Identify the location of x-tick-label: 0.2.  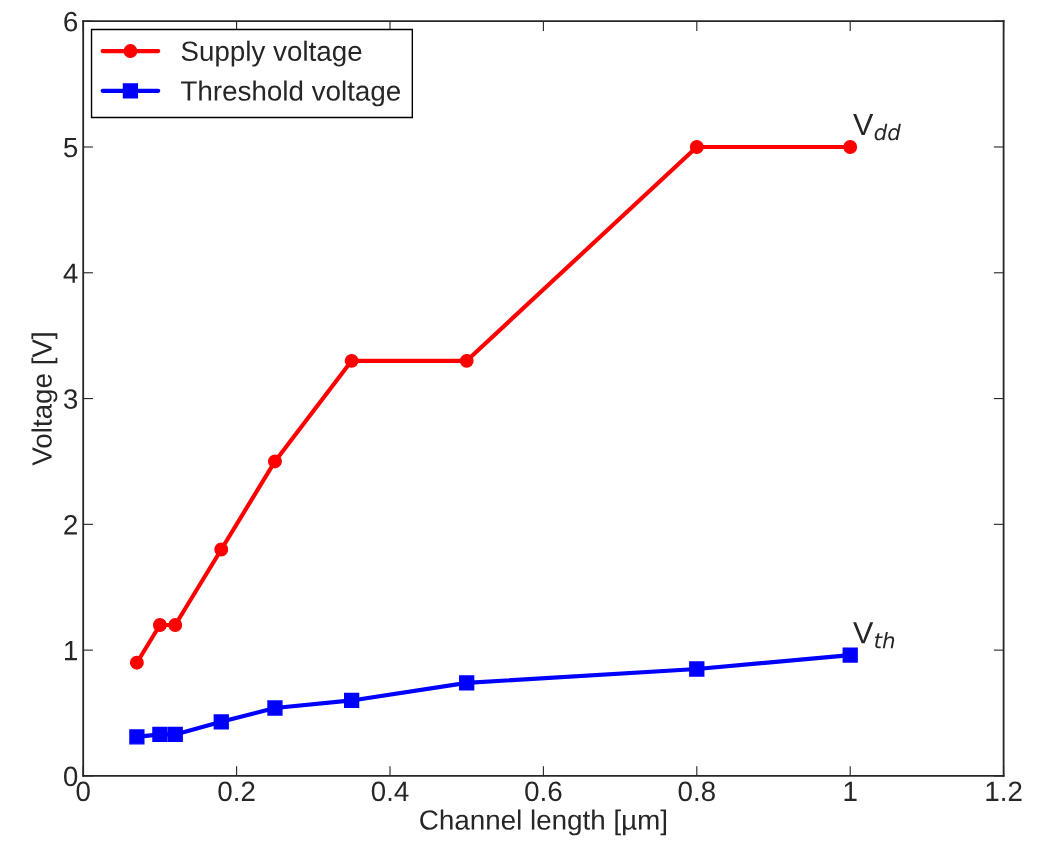
(236, 791).